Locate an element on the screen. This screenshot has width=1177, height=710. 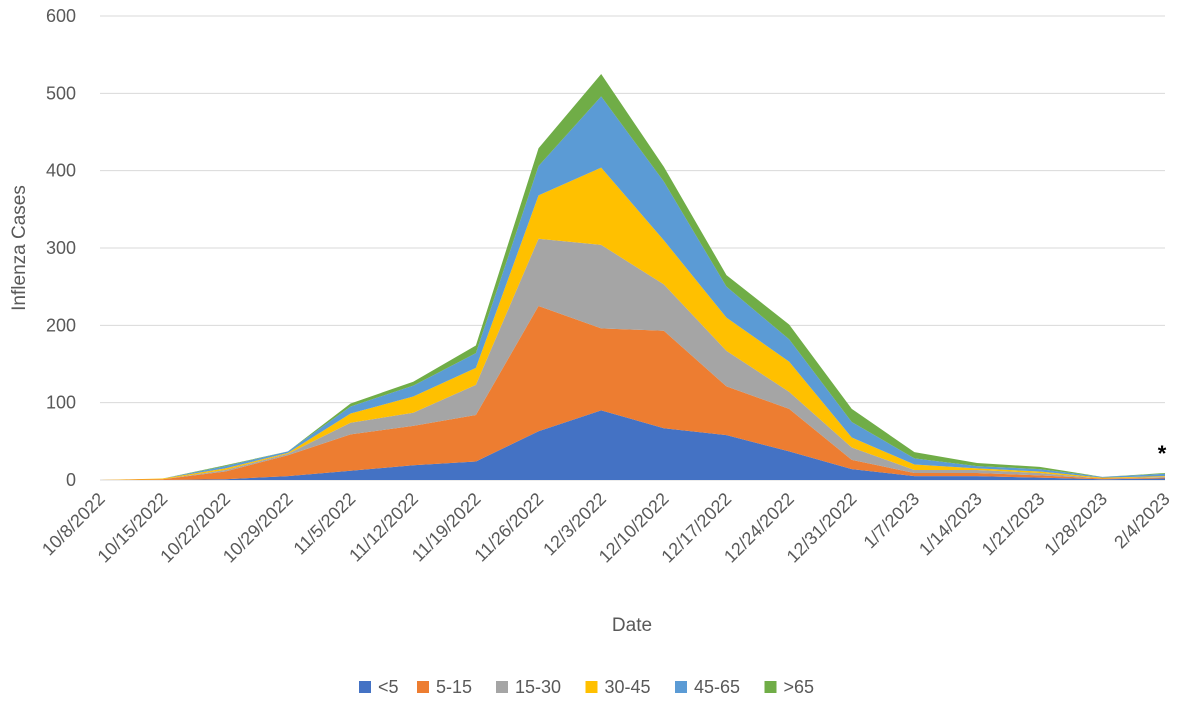
x-tick-label: 1/28/2023 is located at coordinates (1075, 524).